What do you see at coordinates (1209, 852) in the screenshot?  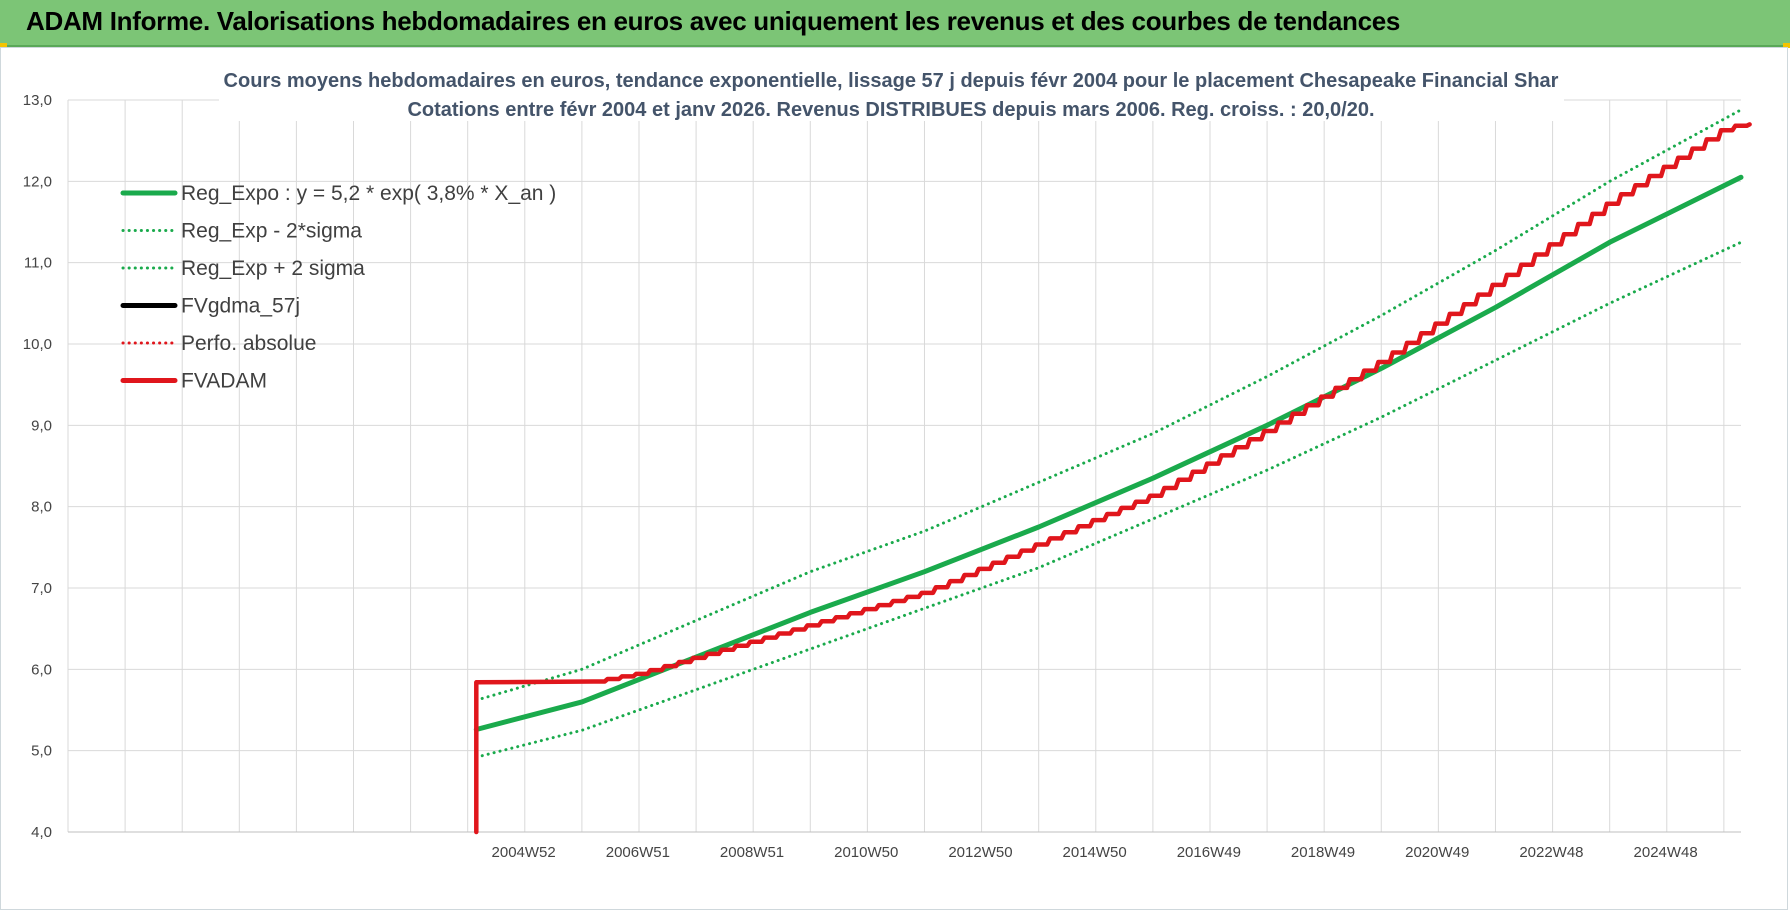 I see `x-tick-label: 2016W49` at bounding box center [1209, 852].